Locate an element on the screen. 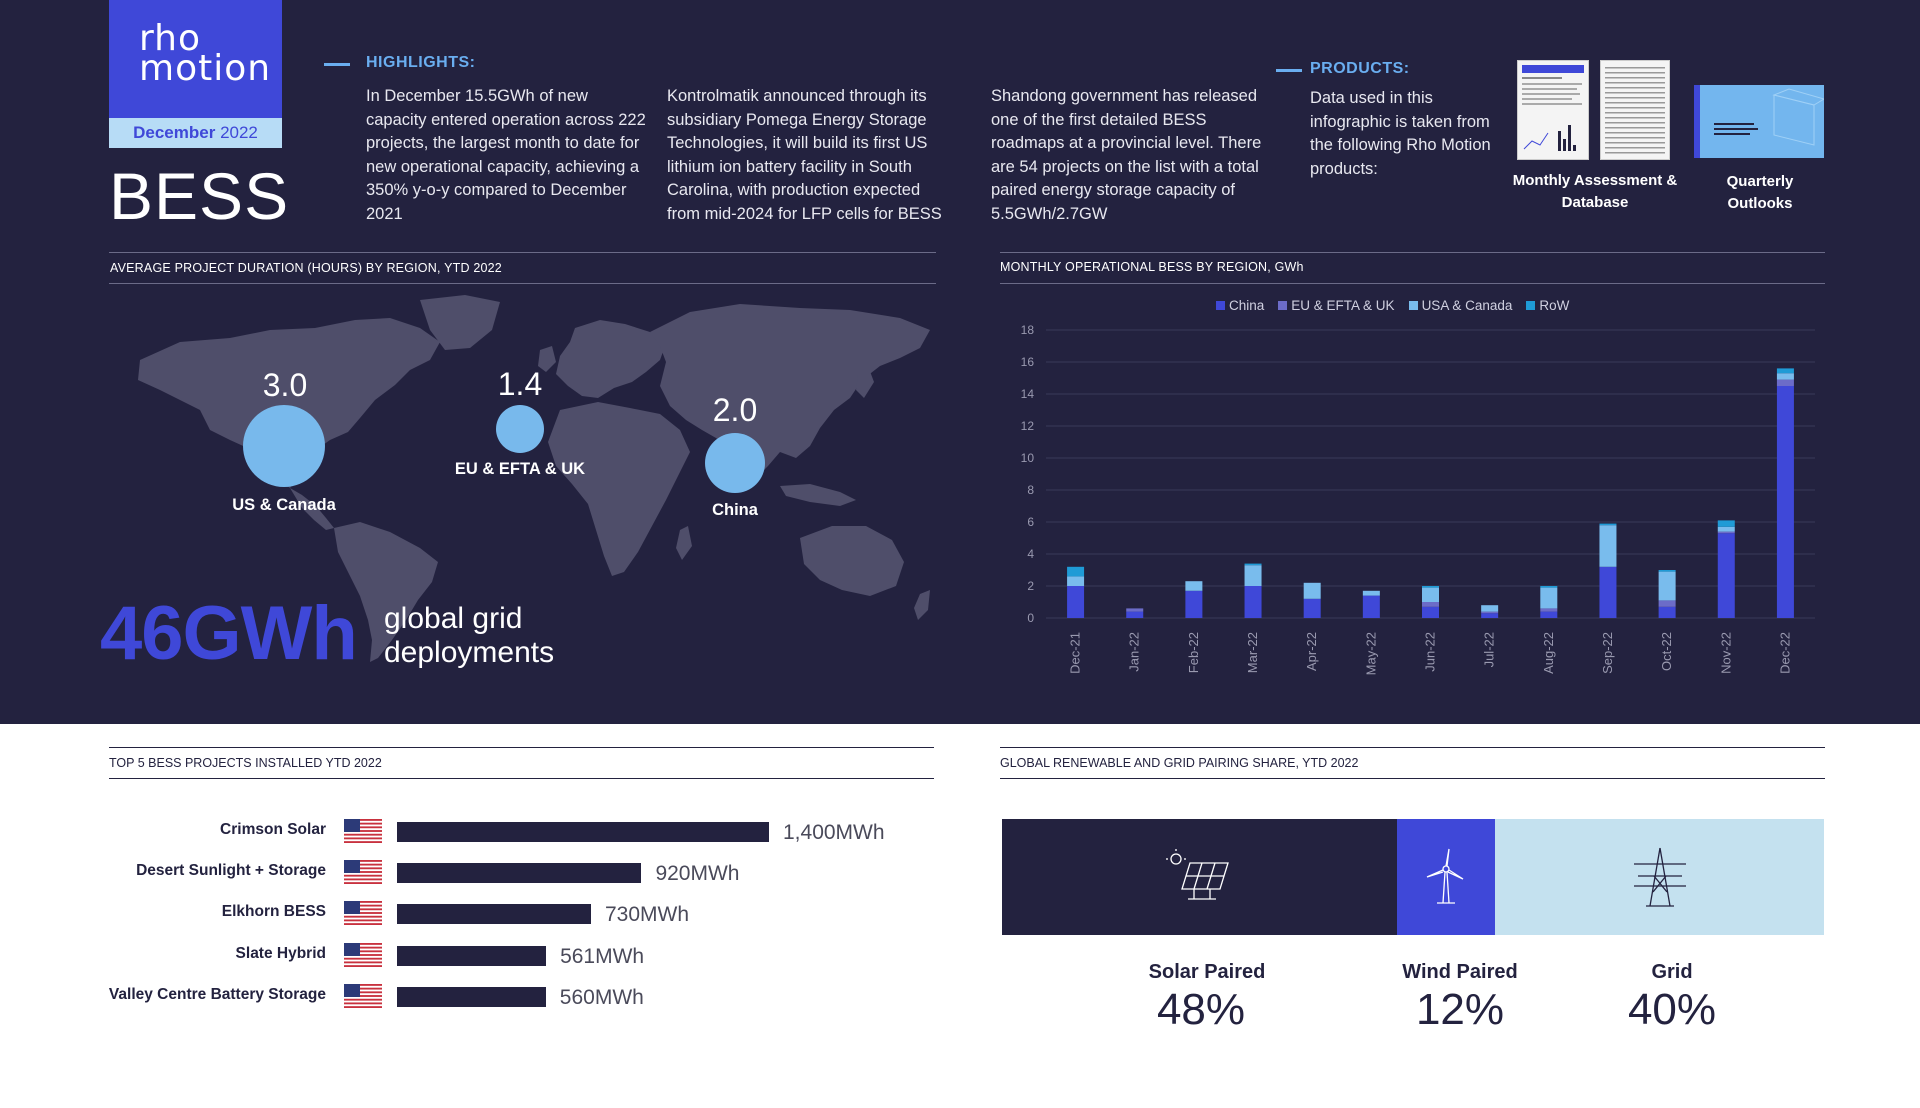 The height and width of the screenshot is (1108, 1920). uk-landmass is located at coordinates (547, 359).